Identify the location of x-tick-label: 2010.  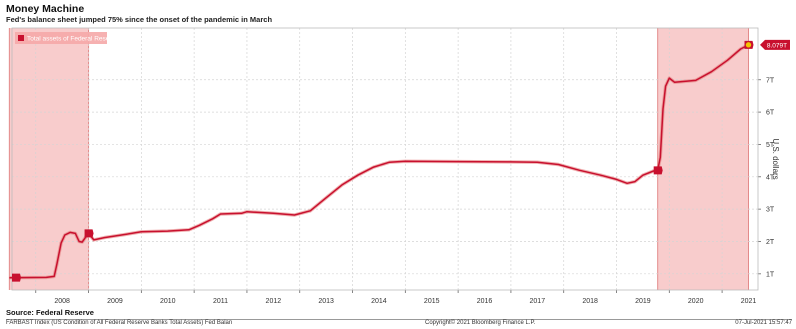
(168, 301).